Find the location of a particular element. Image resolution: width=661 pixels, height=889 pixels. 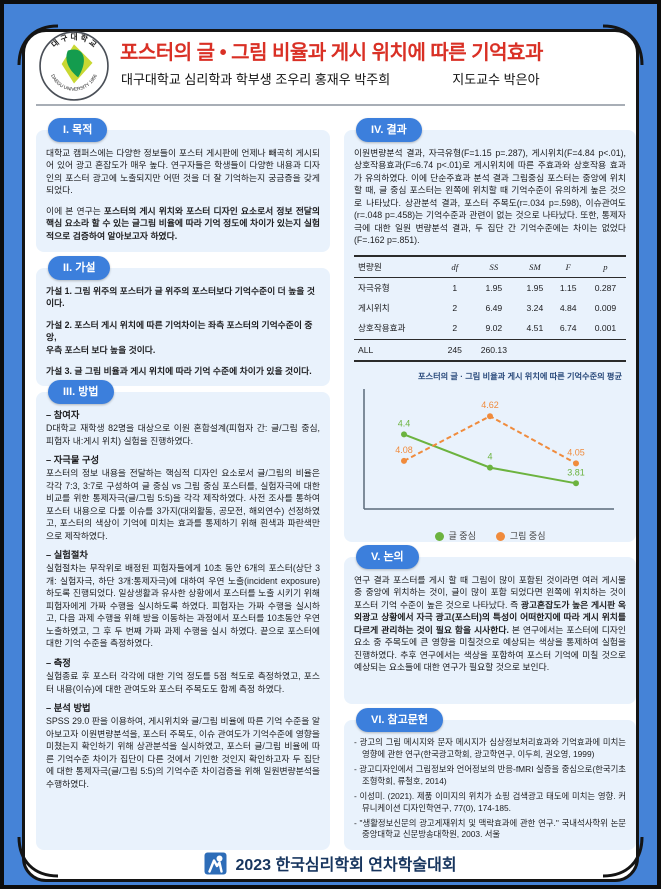

anova-cell: 게시위치 is located at coordinates (374, 308).